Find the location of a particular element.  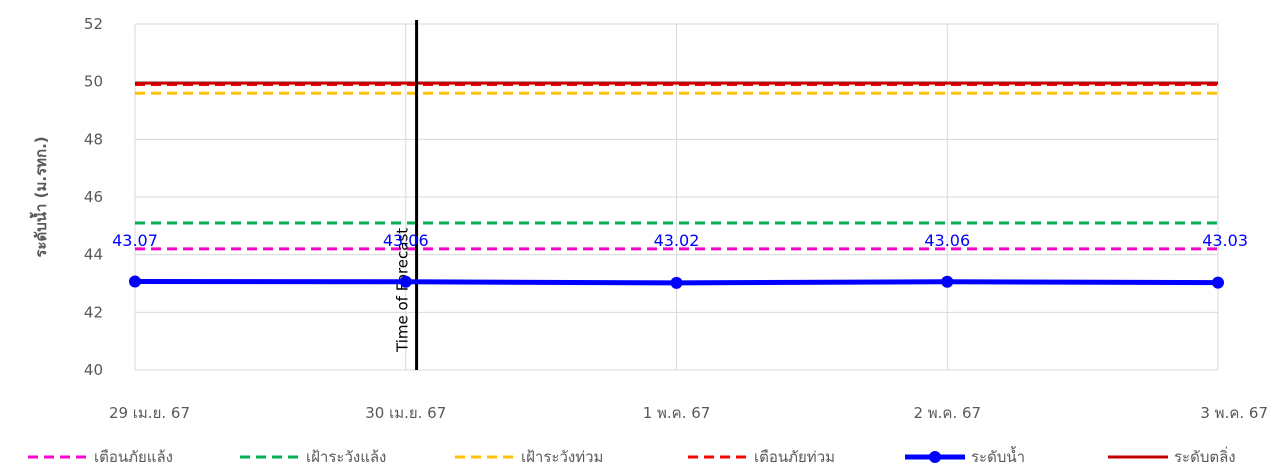

data-label: 43.03 is located at coordinates (1225, 240).